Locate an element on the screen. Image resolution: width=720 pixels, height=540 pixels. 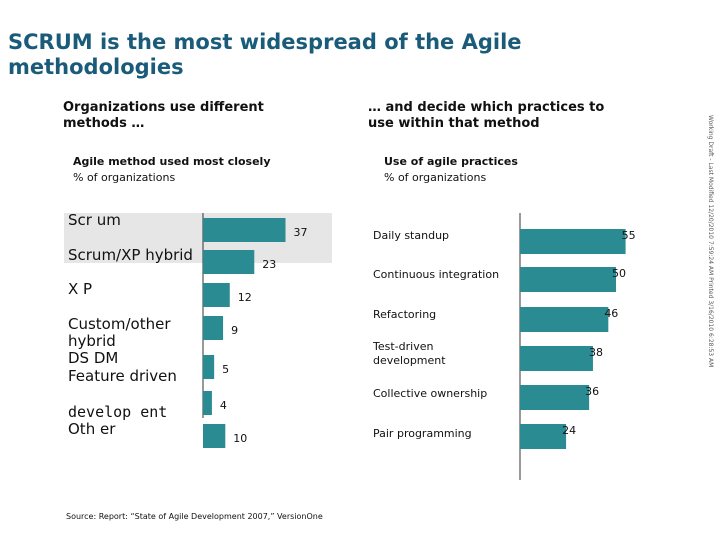
right-category-label: Continuous integration is located at coordinates (436, 274).